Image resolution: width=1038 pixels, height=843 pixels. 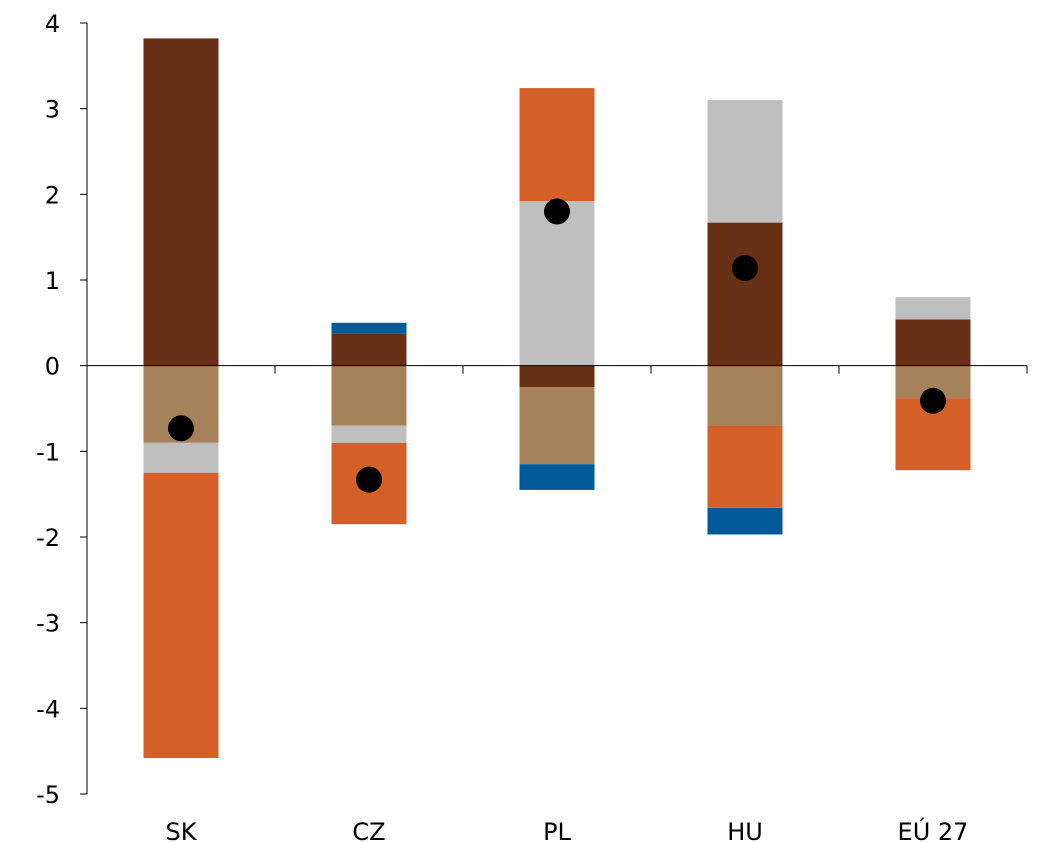 What do you see at coordinates (368, 830) in the screenshot?
I see `x-tick-label: CZ` at bounding box center [368, 830].